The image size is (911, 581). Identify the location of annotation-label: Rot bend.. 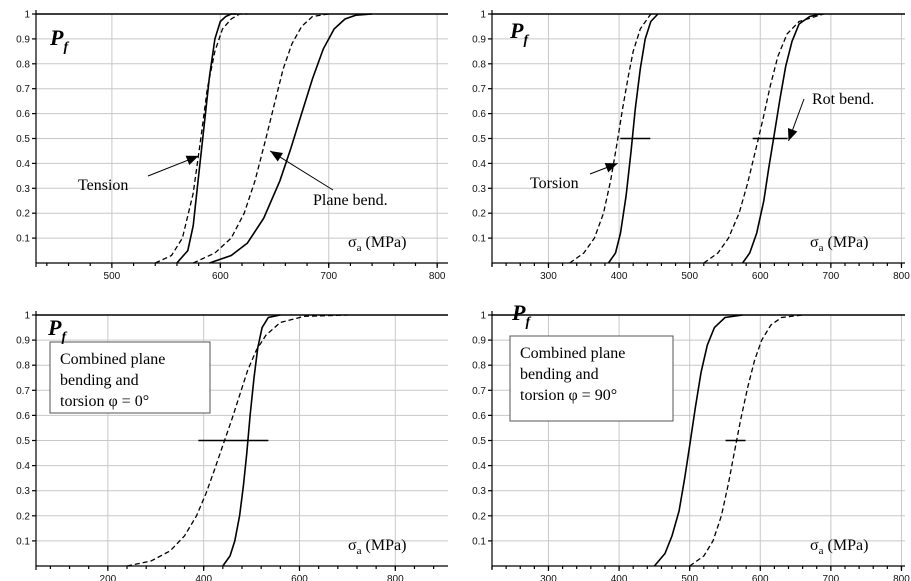
(843, 99).